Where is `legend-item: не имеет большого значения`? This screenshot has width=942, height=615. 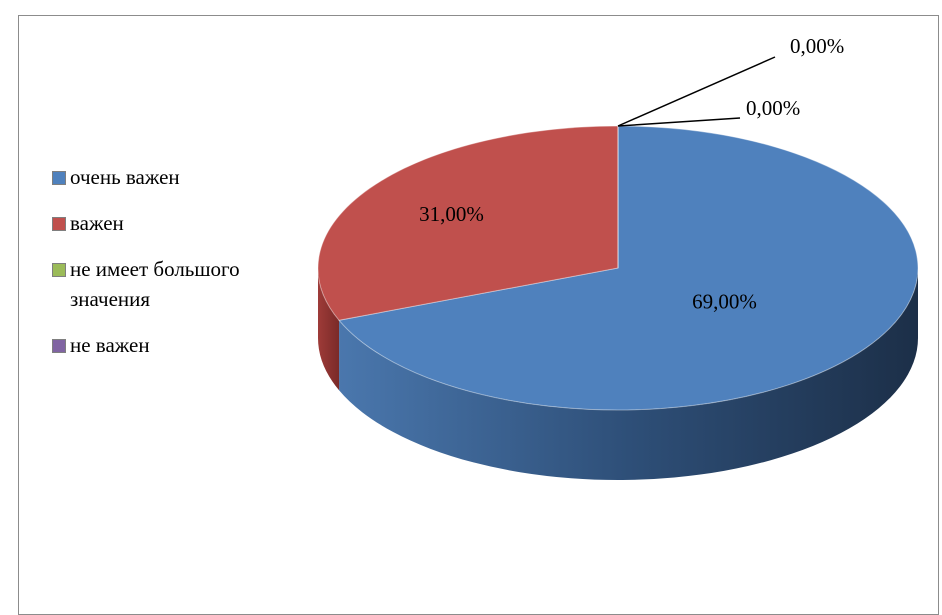
legend-item: не имеет большого значения is located at coordinates (172, 284).